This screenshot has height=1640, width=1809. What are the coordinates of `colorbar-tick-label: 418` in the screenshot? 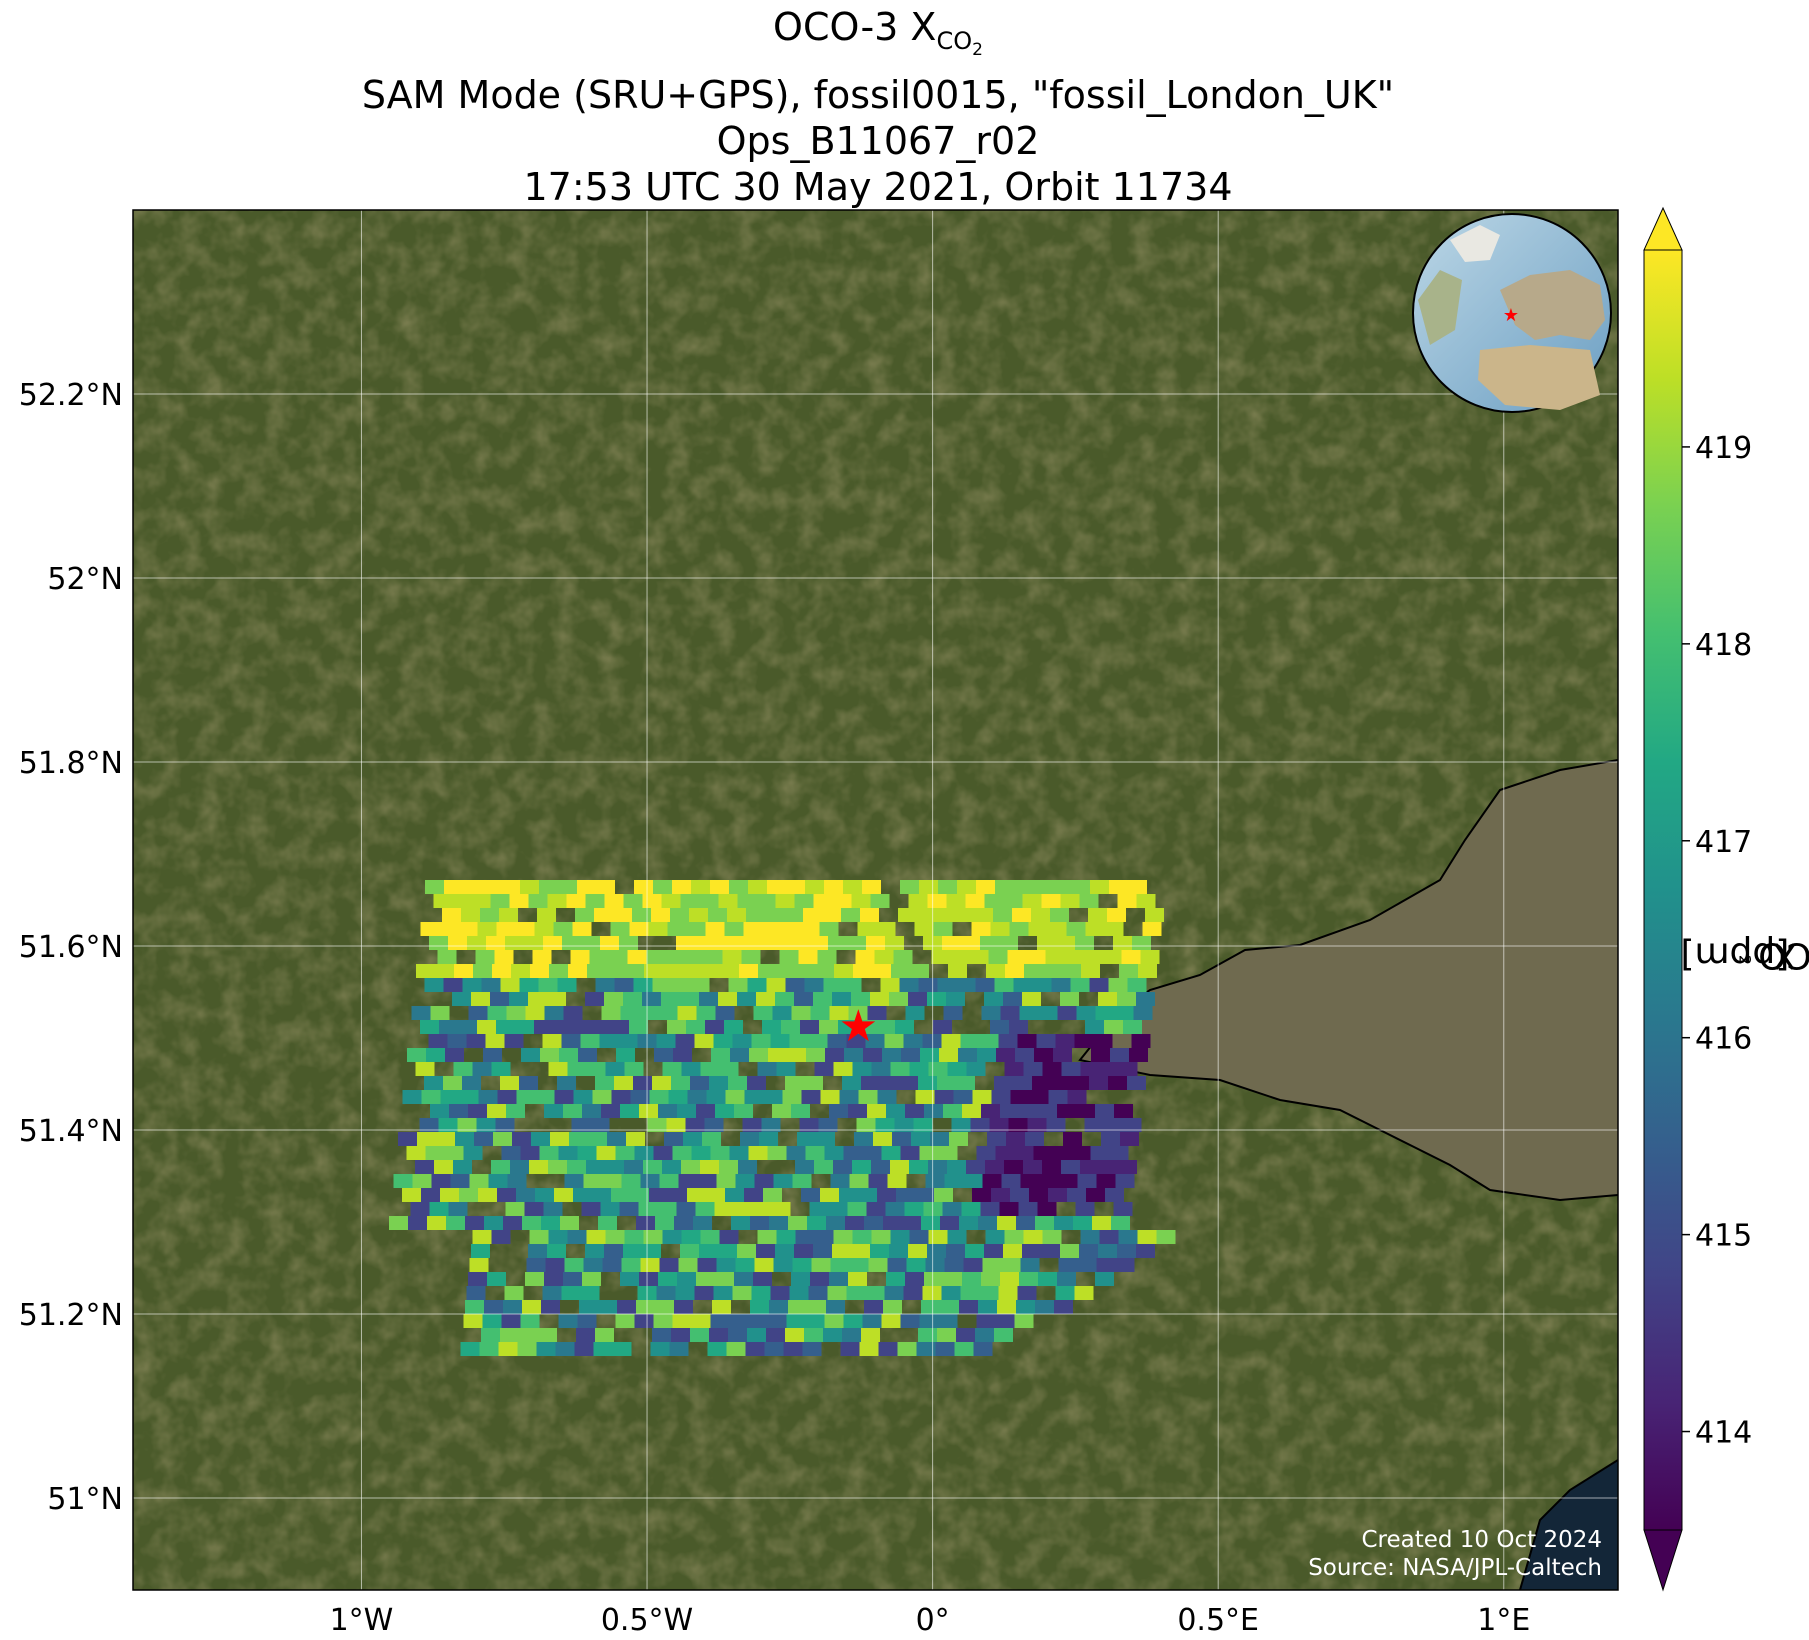 It's located at (1723, 645).